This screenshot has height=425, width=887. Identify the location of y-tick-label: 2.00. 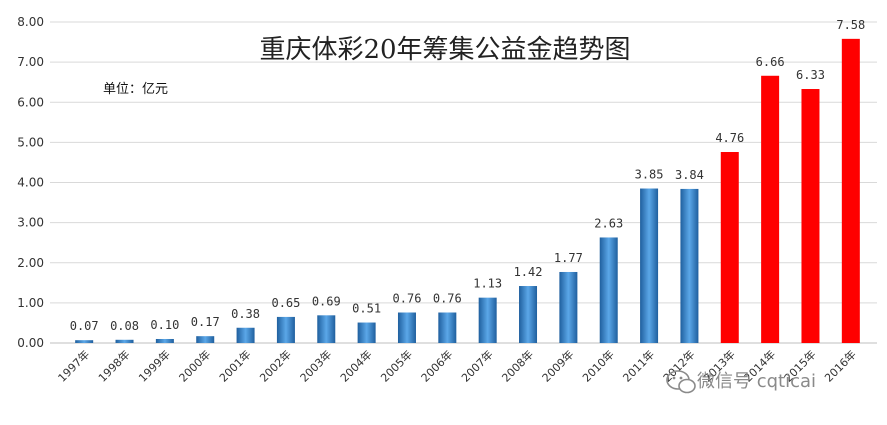
(30, 263).